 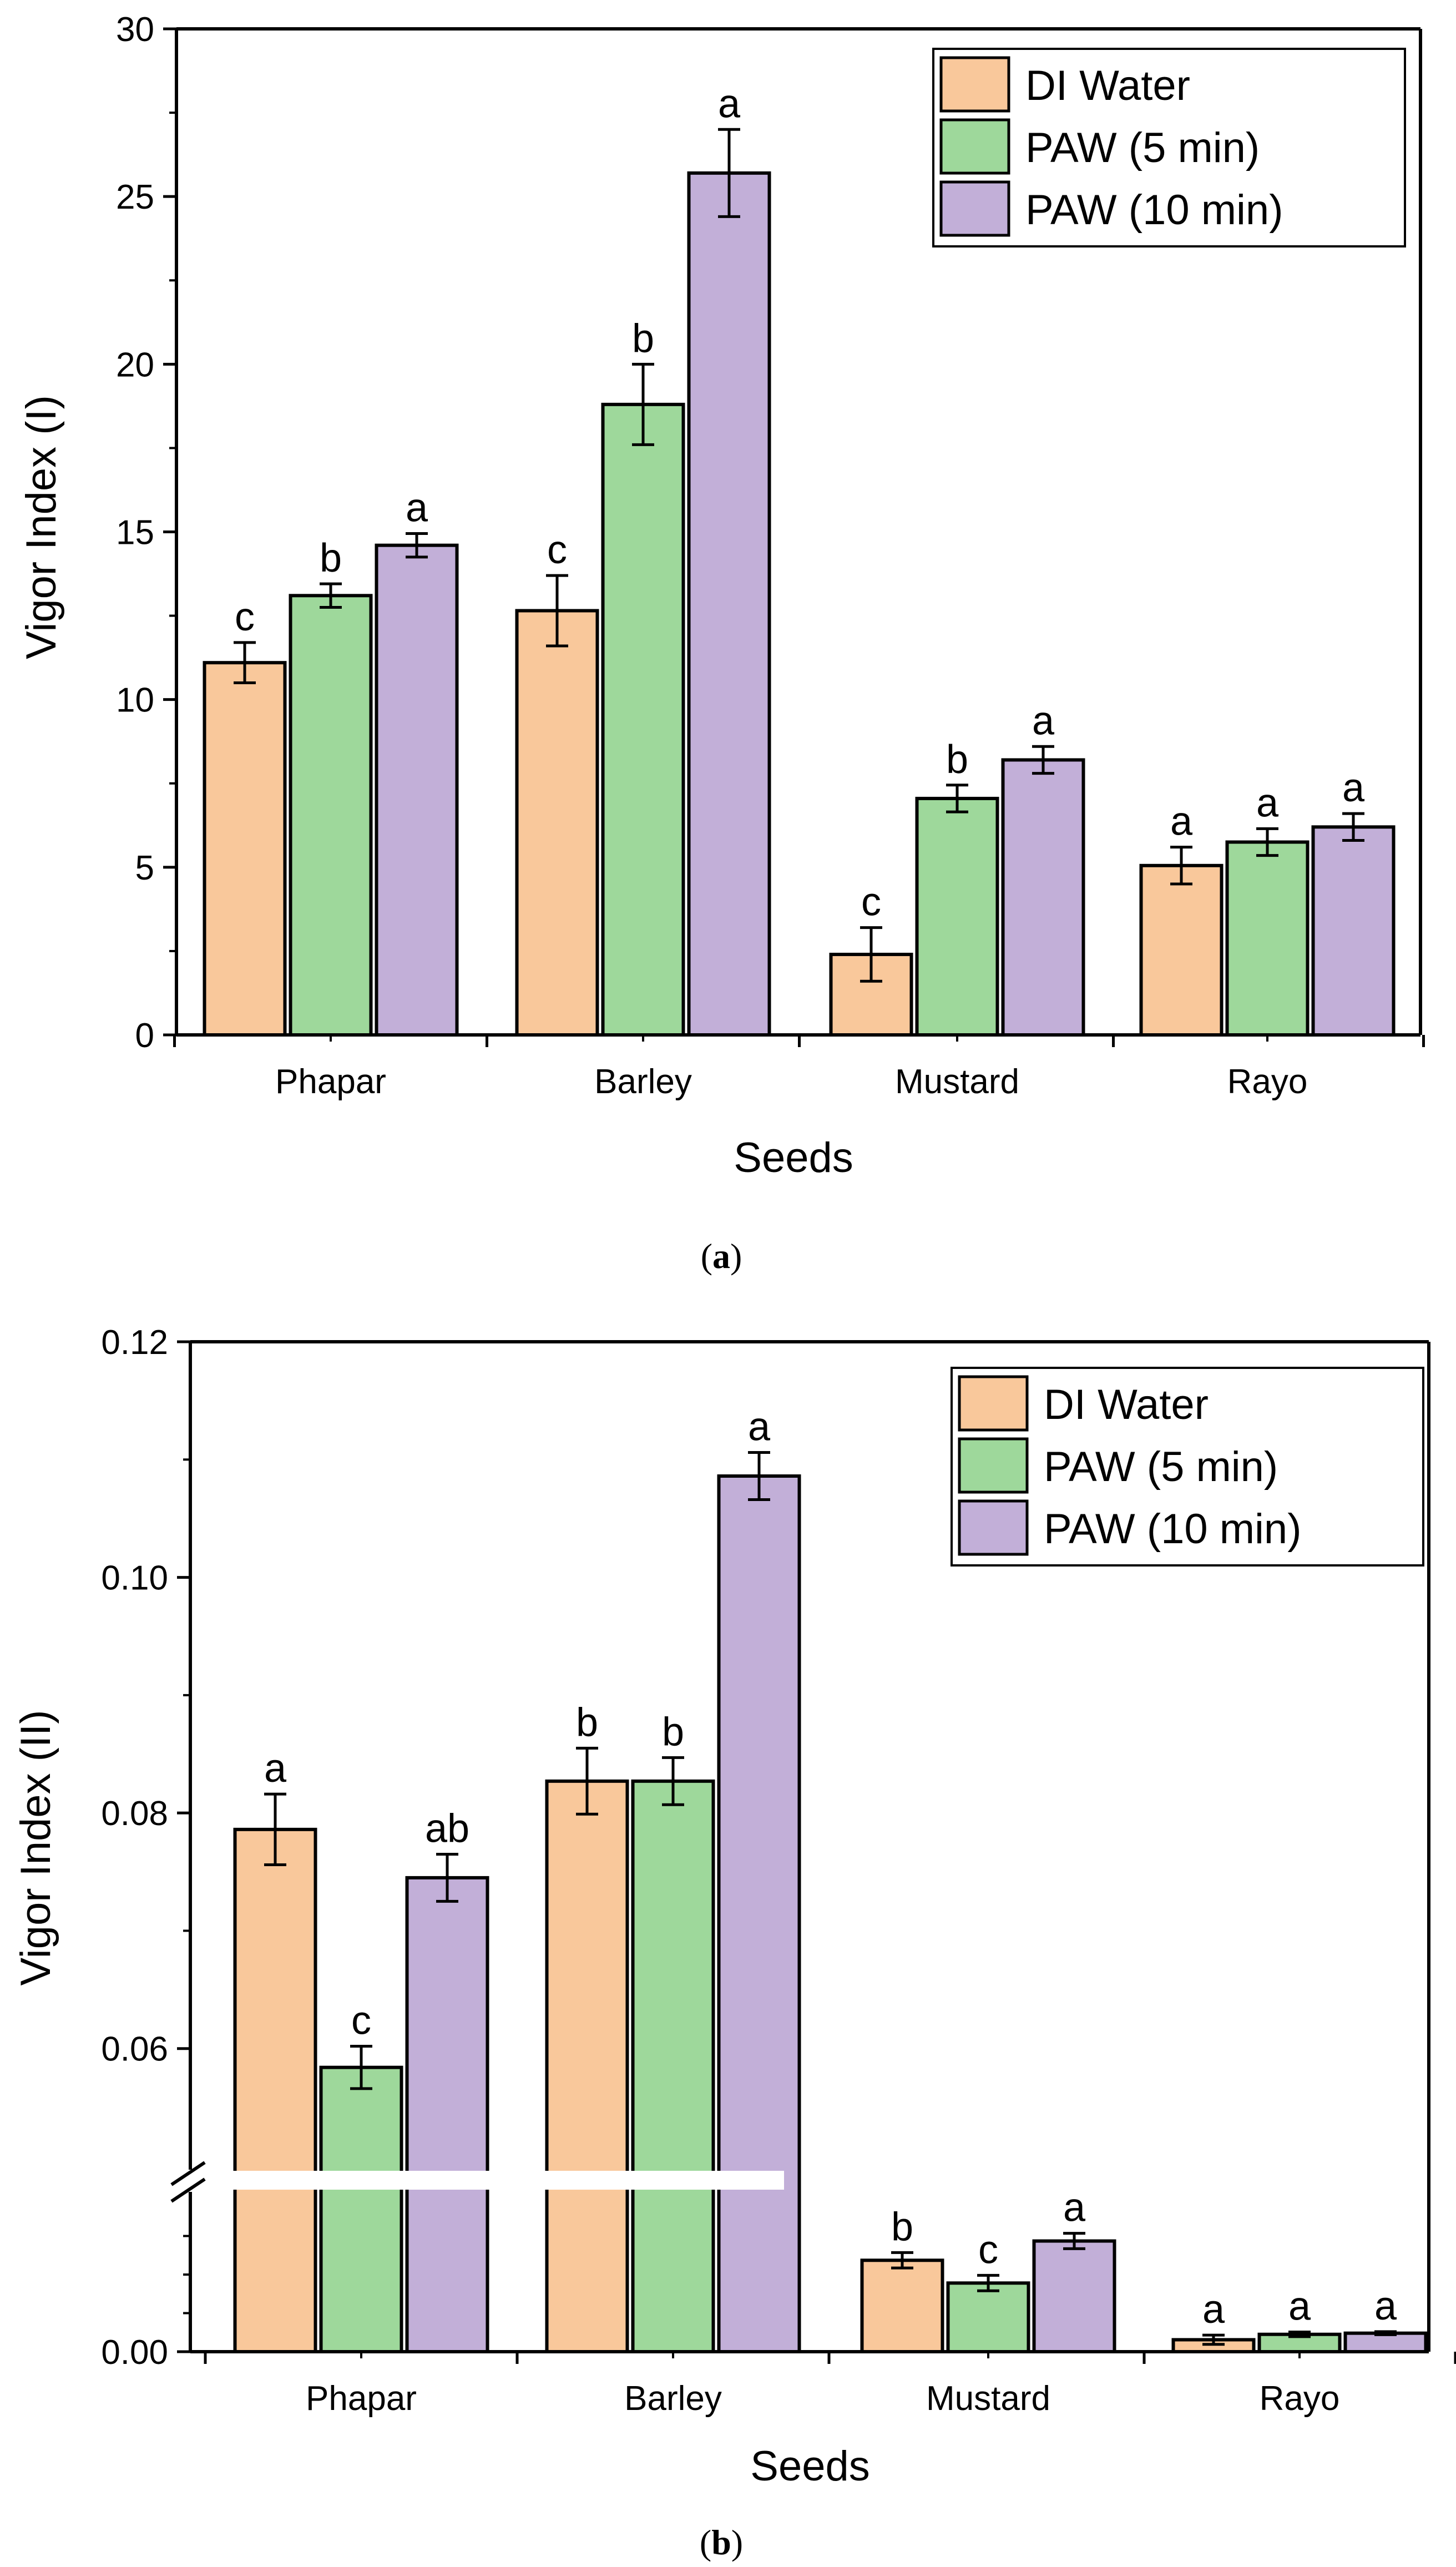 What do you see at coordinates (135, 1578) in the screenshot?
I see `y-tick-label: 0.10` at bounding box center [135, 1578].